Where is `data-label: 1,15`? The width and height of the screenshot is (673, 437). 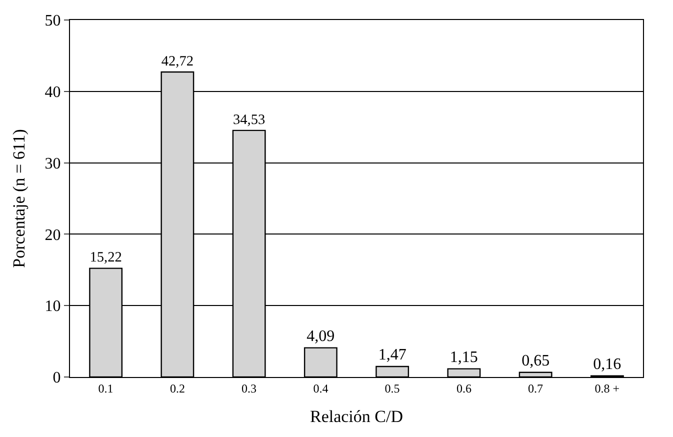
data-label: 1,15 is located at coordinates (464, 357).